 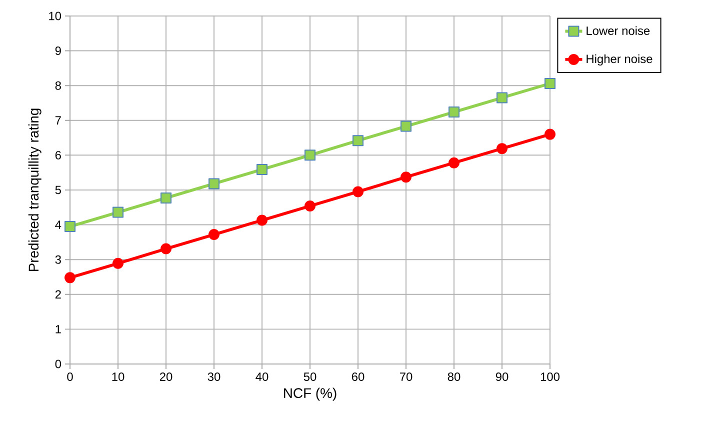 I want to click on y-tick-label: 4, so click(x=58, y=224).